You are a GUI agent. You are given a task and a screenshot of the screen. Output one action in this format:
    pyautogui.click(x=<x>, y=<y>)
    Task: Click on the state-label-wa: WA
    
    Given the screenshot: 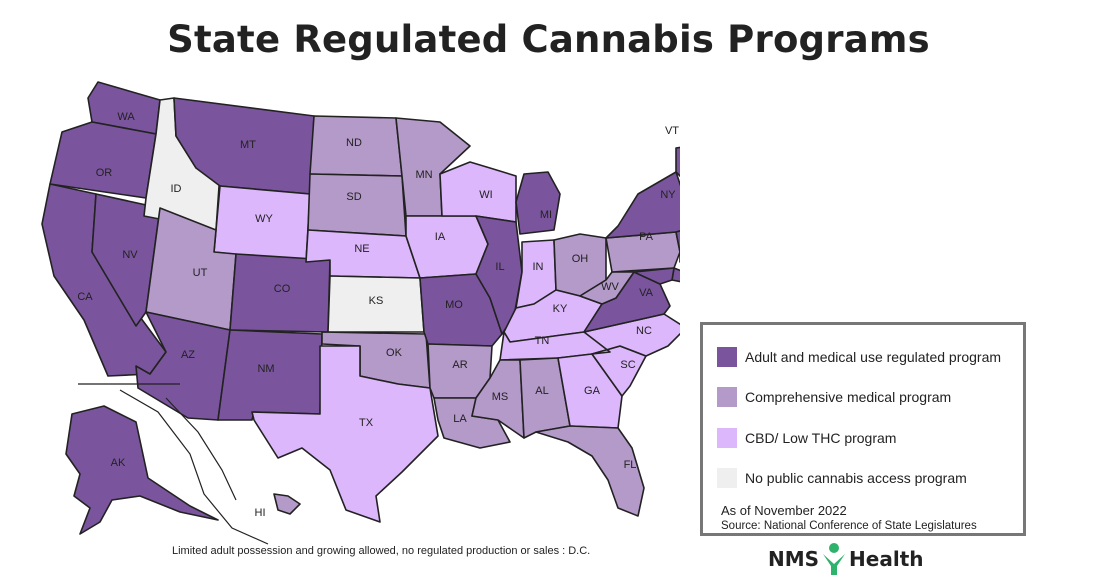 What is the action you would take?
    pyautogui.click(x=126, y=117)
    